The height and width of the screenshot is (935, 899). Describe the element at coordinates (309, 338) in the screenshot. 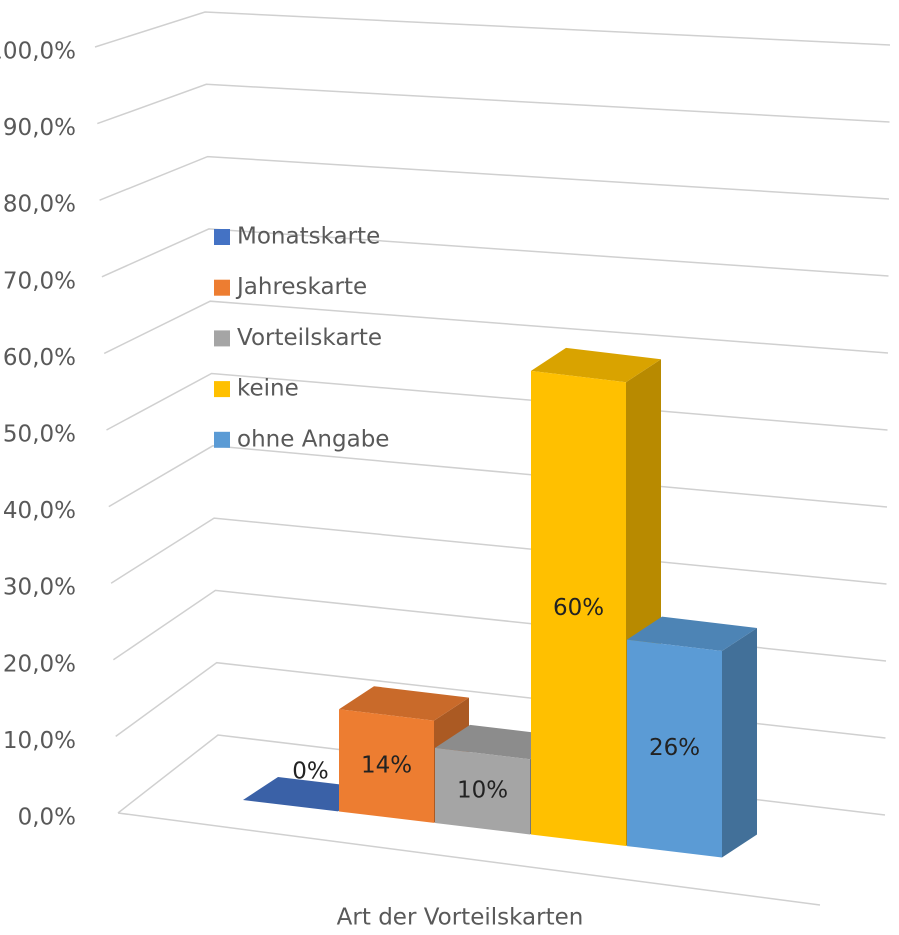

I see `legend-label: Vorteilskarte` at that location.